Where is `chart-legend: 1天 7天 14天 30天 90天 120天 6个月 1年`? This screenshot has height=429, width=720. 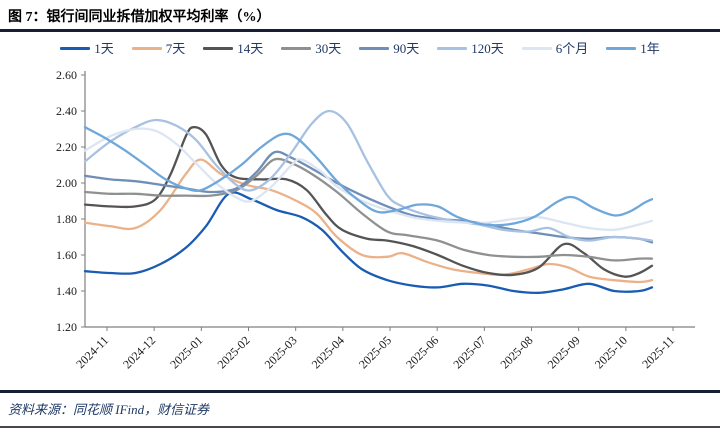
chart-legend: 1天 7天 14天 30天 90天 120天 6个月 1年 is located at coordinates (360, 48).